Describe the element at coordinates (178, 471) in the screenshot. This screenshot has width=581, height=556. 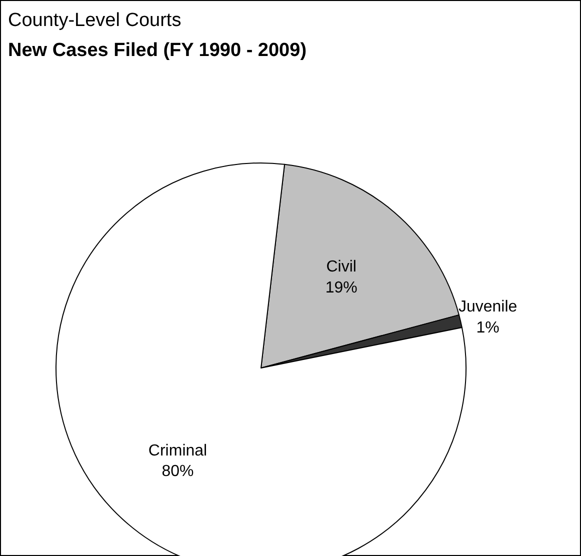
I see `data-label: 80%` at that location.